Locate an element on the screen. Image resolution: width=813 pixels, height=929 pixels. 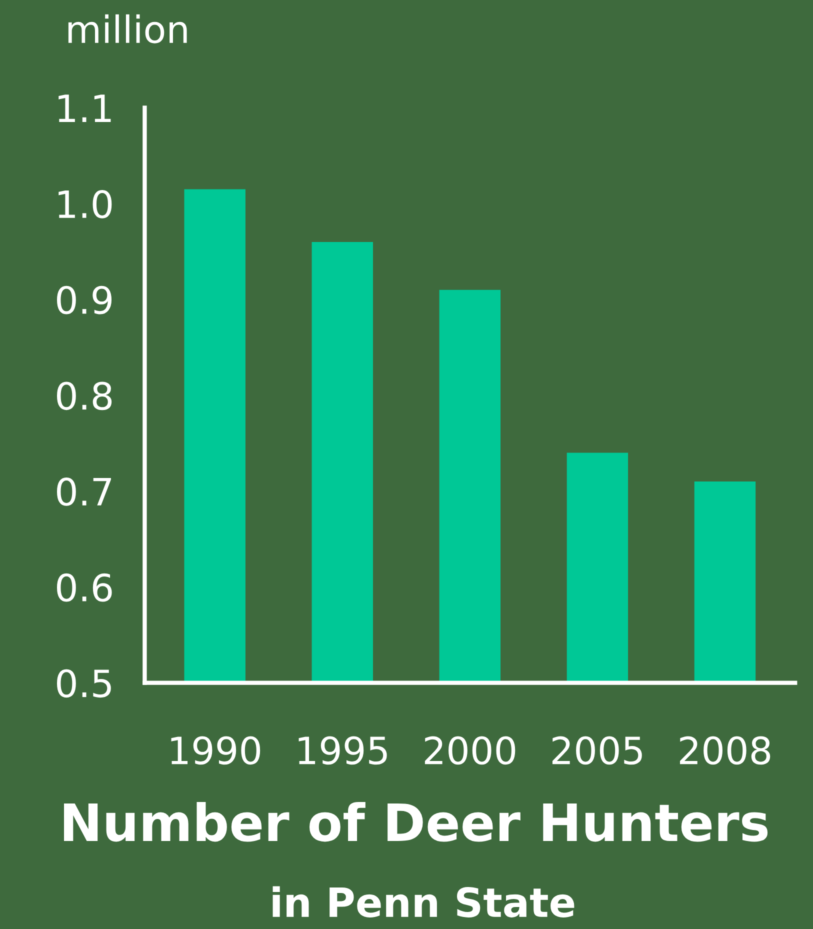
y-tick-label: 1.0 is located at coordinates (85, 204).